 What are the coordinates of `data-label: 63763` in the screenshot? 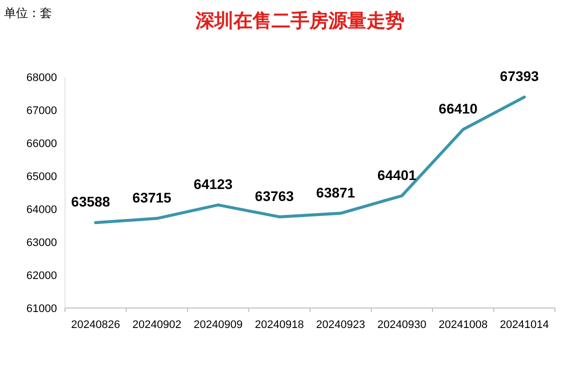 It's located at (274, 196).